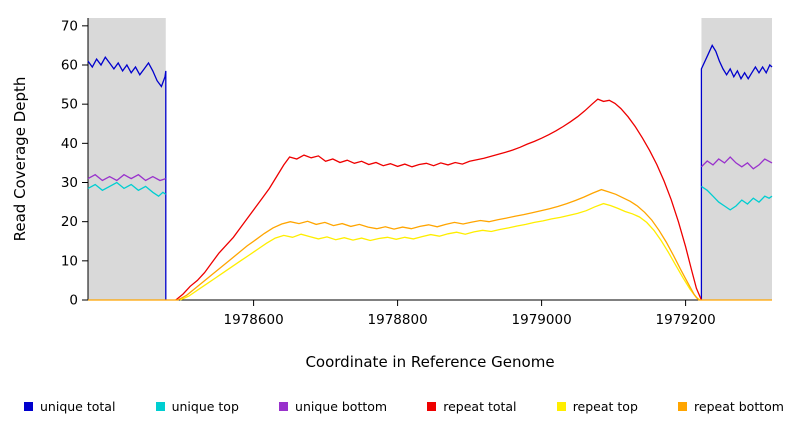 The height and width of the screenshot is (432, 792). Describe the element at coordinates (73, 301) in the screenshot. I see `y-tick-label: 0` at that location.